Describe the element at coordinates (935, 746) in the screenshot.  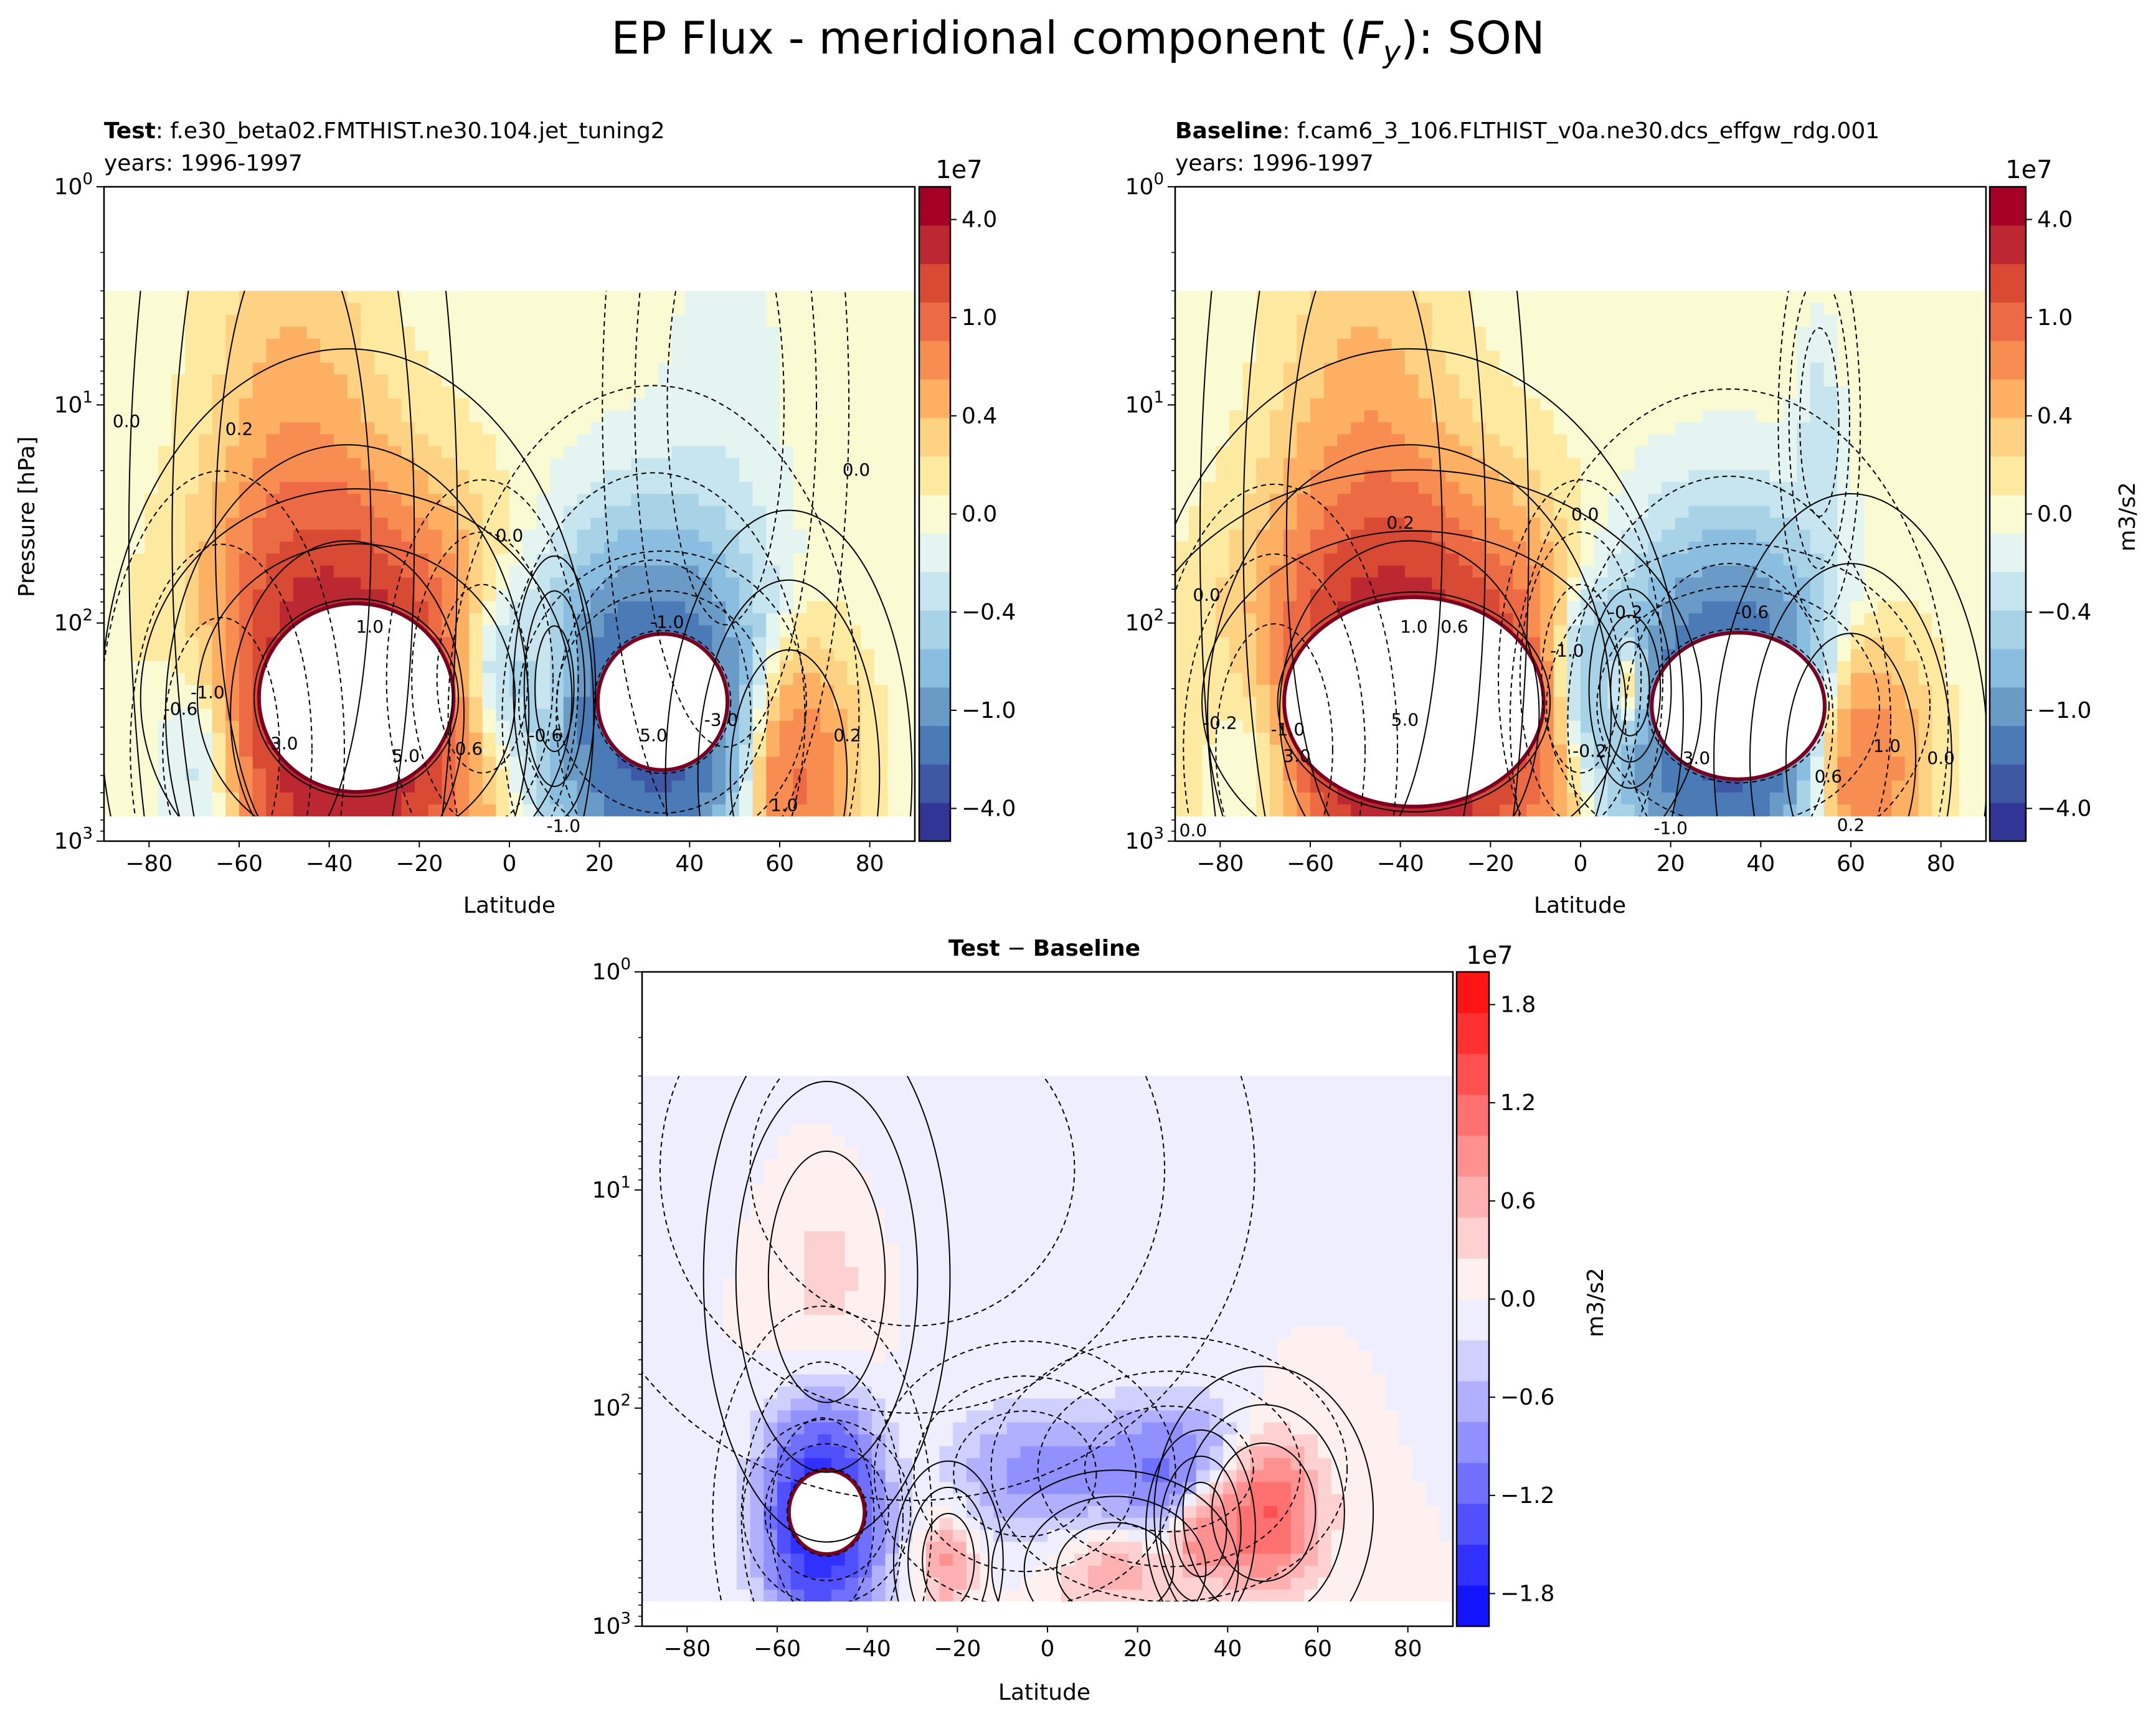
I see `test-colorbar-swatch` at that location.